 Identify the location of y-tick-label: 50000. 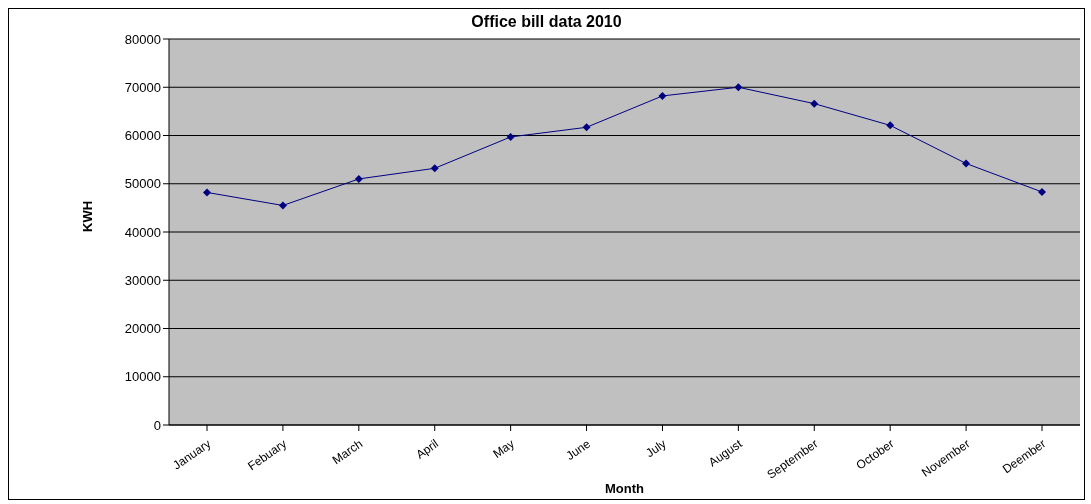
(142, 184).